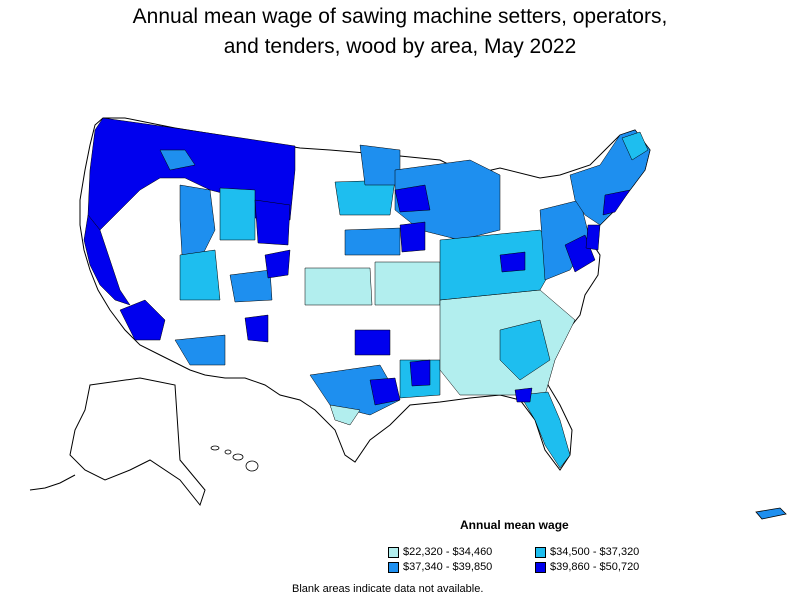  Describe the element at coordinates (200, 350) in the screenshot. I see `region-arizona` at that location.